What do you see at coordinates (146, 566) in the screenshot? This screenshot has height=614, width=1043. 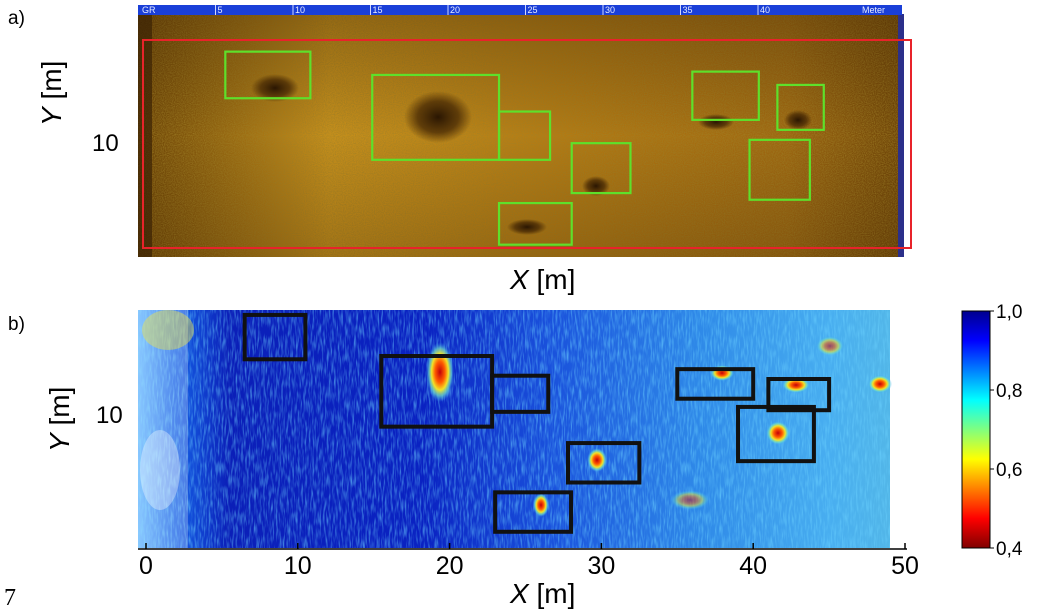 I see `panel-b-x-tick-label: 0` at bounding box center [146, 566].